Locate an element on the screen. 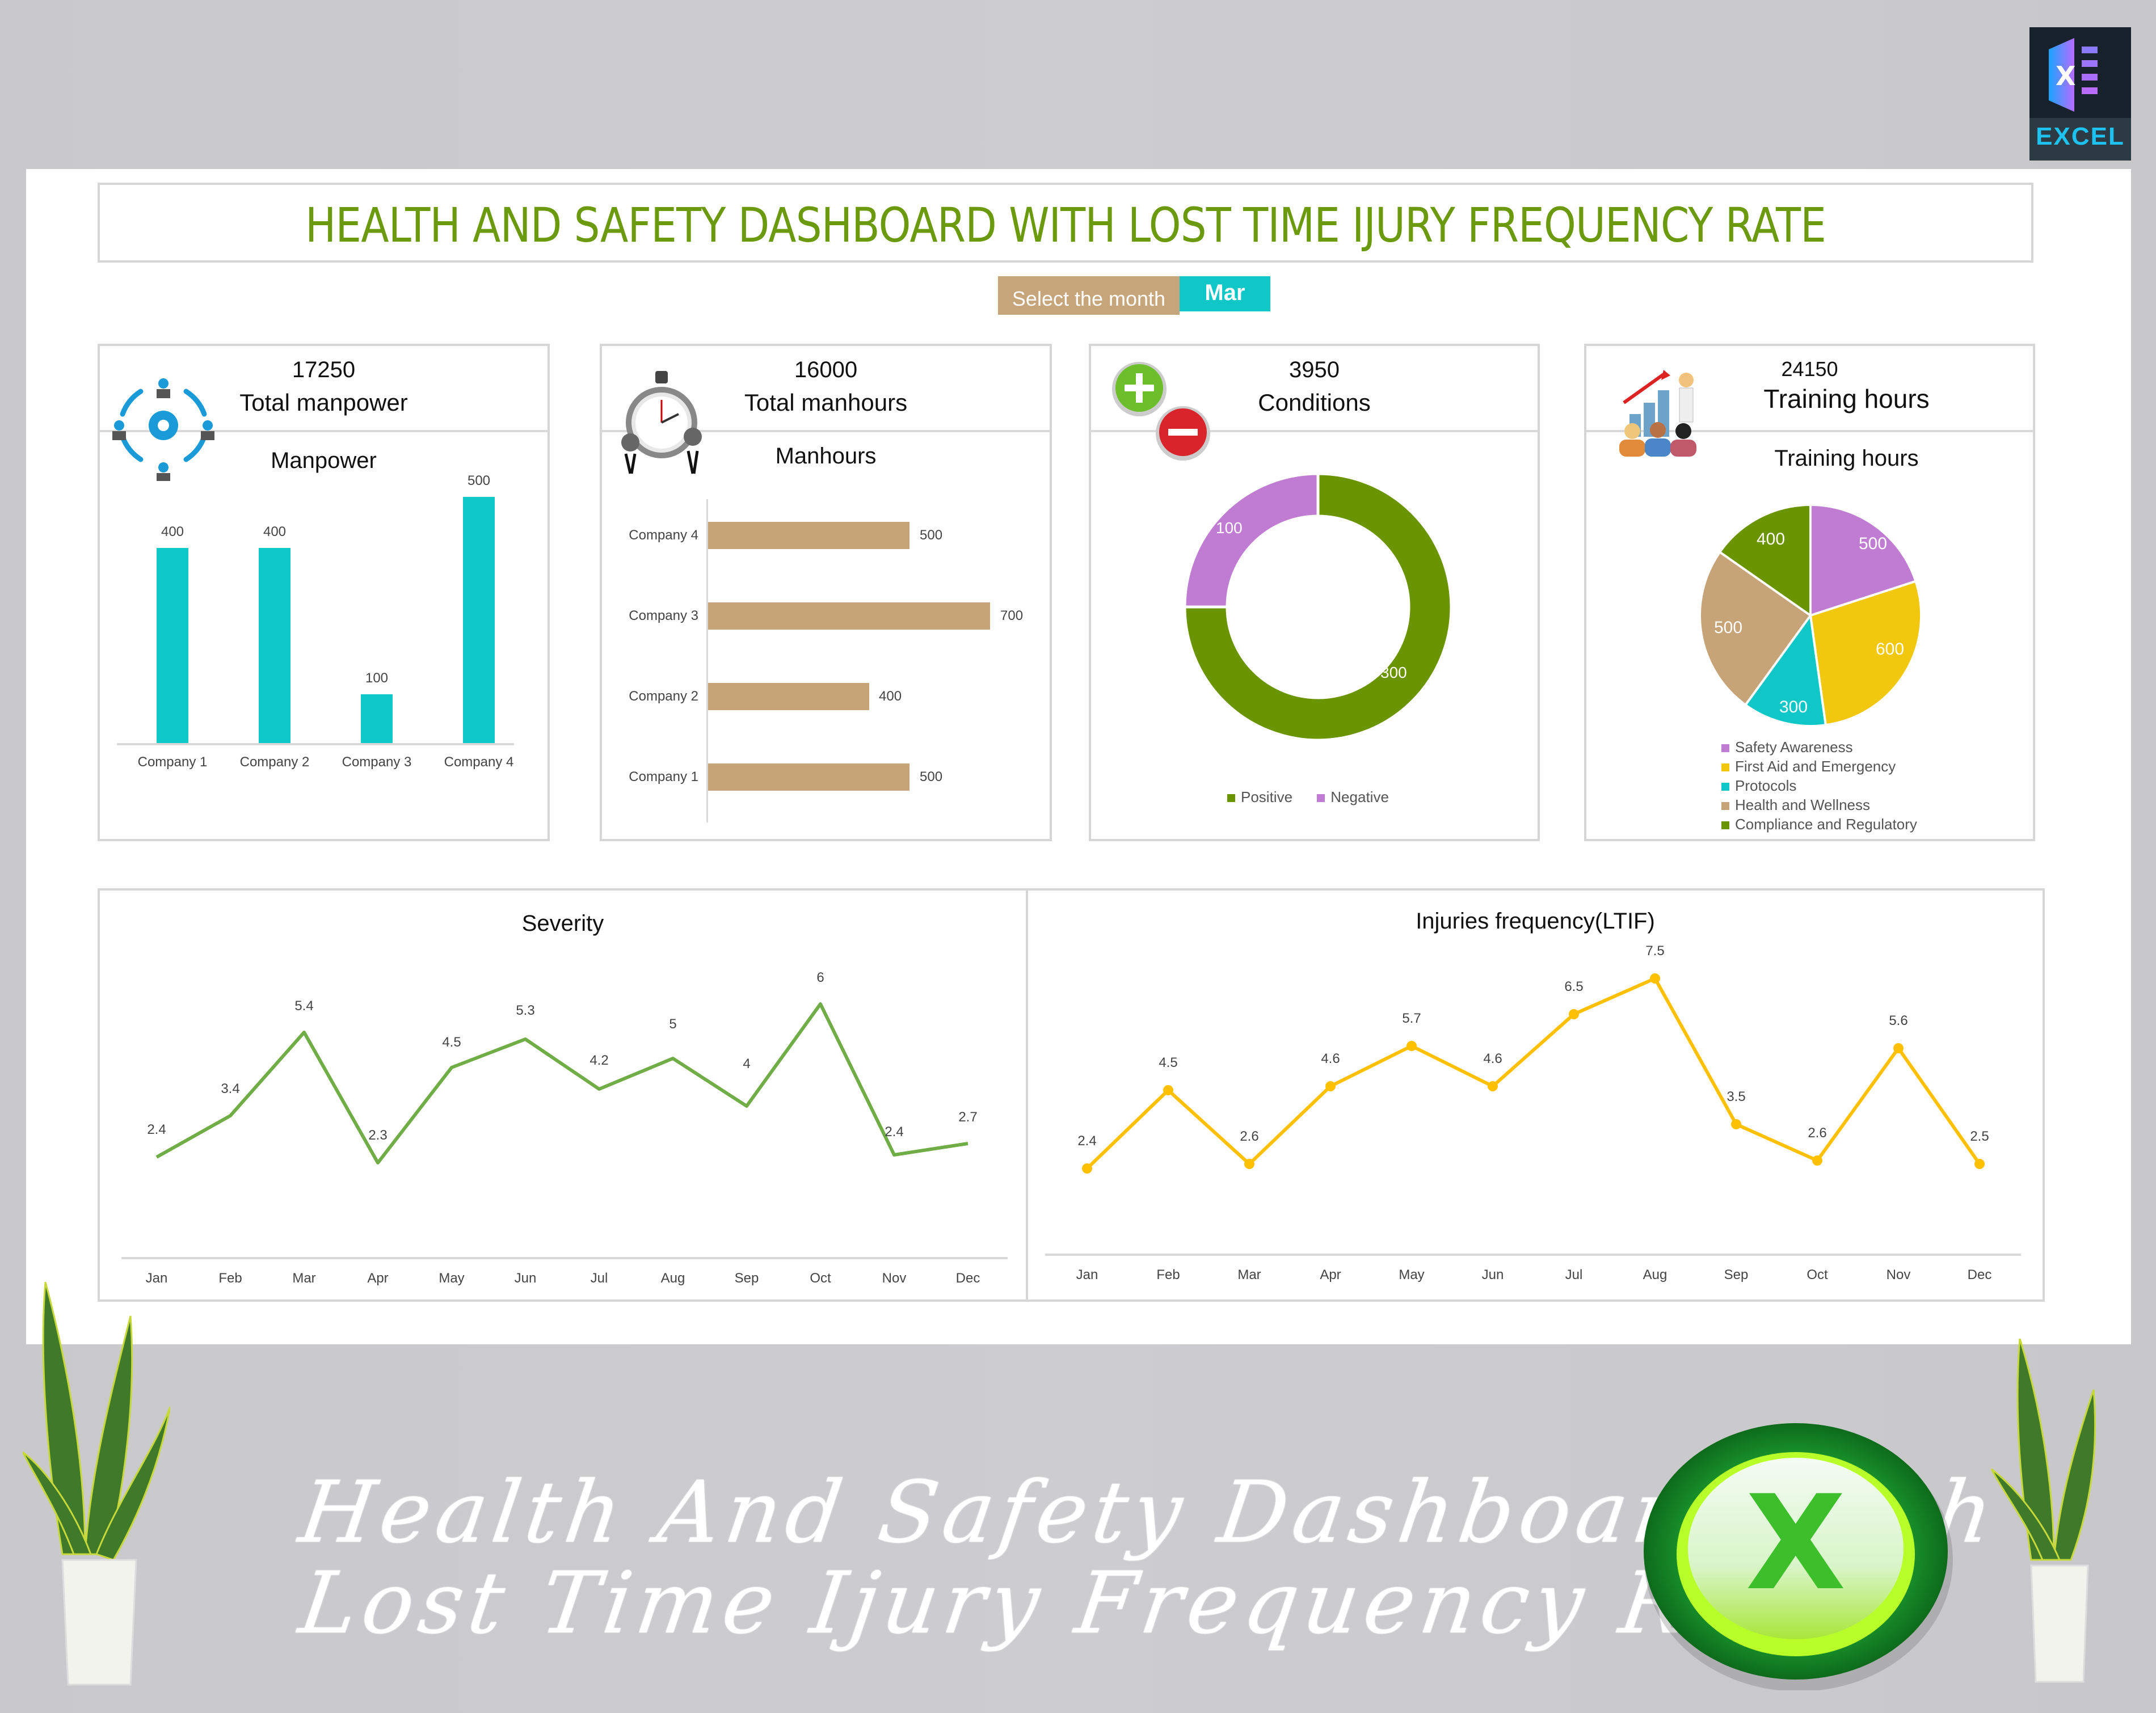 Image resolution: width=2156 pixels, height=1713 pixels. data-label: 2.4 is located at coordinates (1087, 1141).